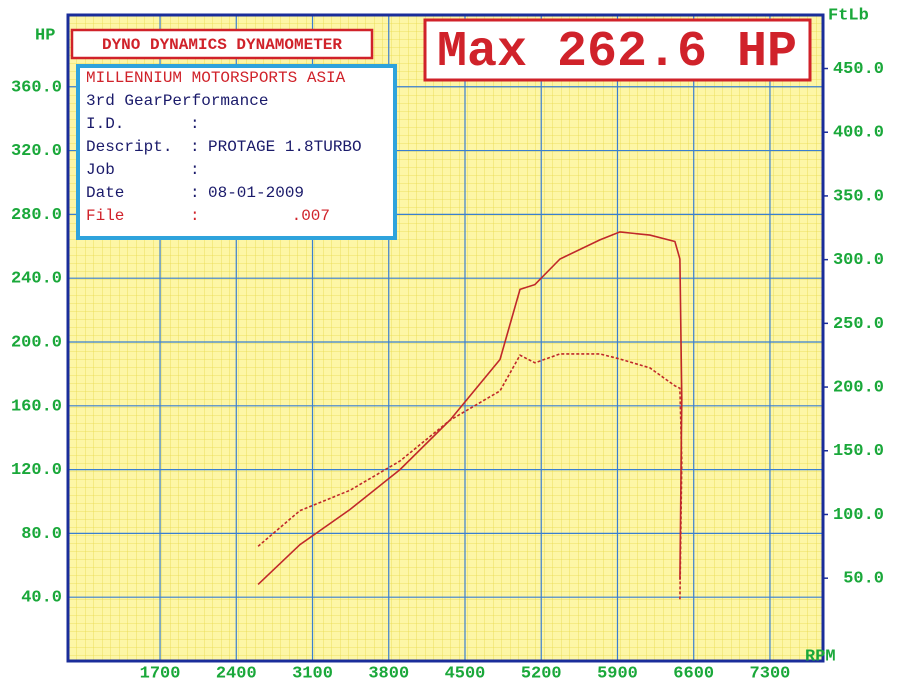 The height and width of the screenshot is (684, 900). I want to click on chart-title: DYNO DYNAMICS DYNAMOMETER, so click(222, 45).